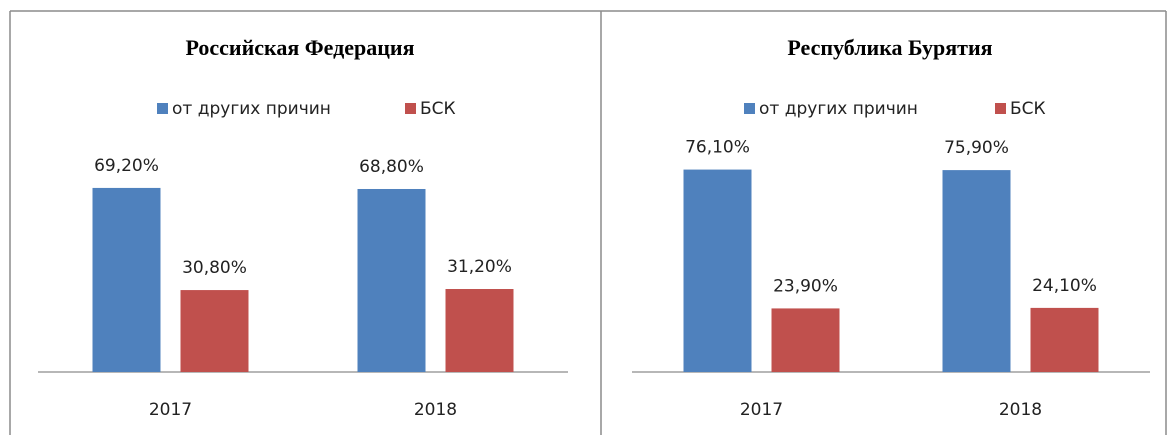 The image size is (1174, 435). I want to click on data-label: 24,10%, so click(1064, 286).